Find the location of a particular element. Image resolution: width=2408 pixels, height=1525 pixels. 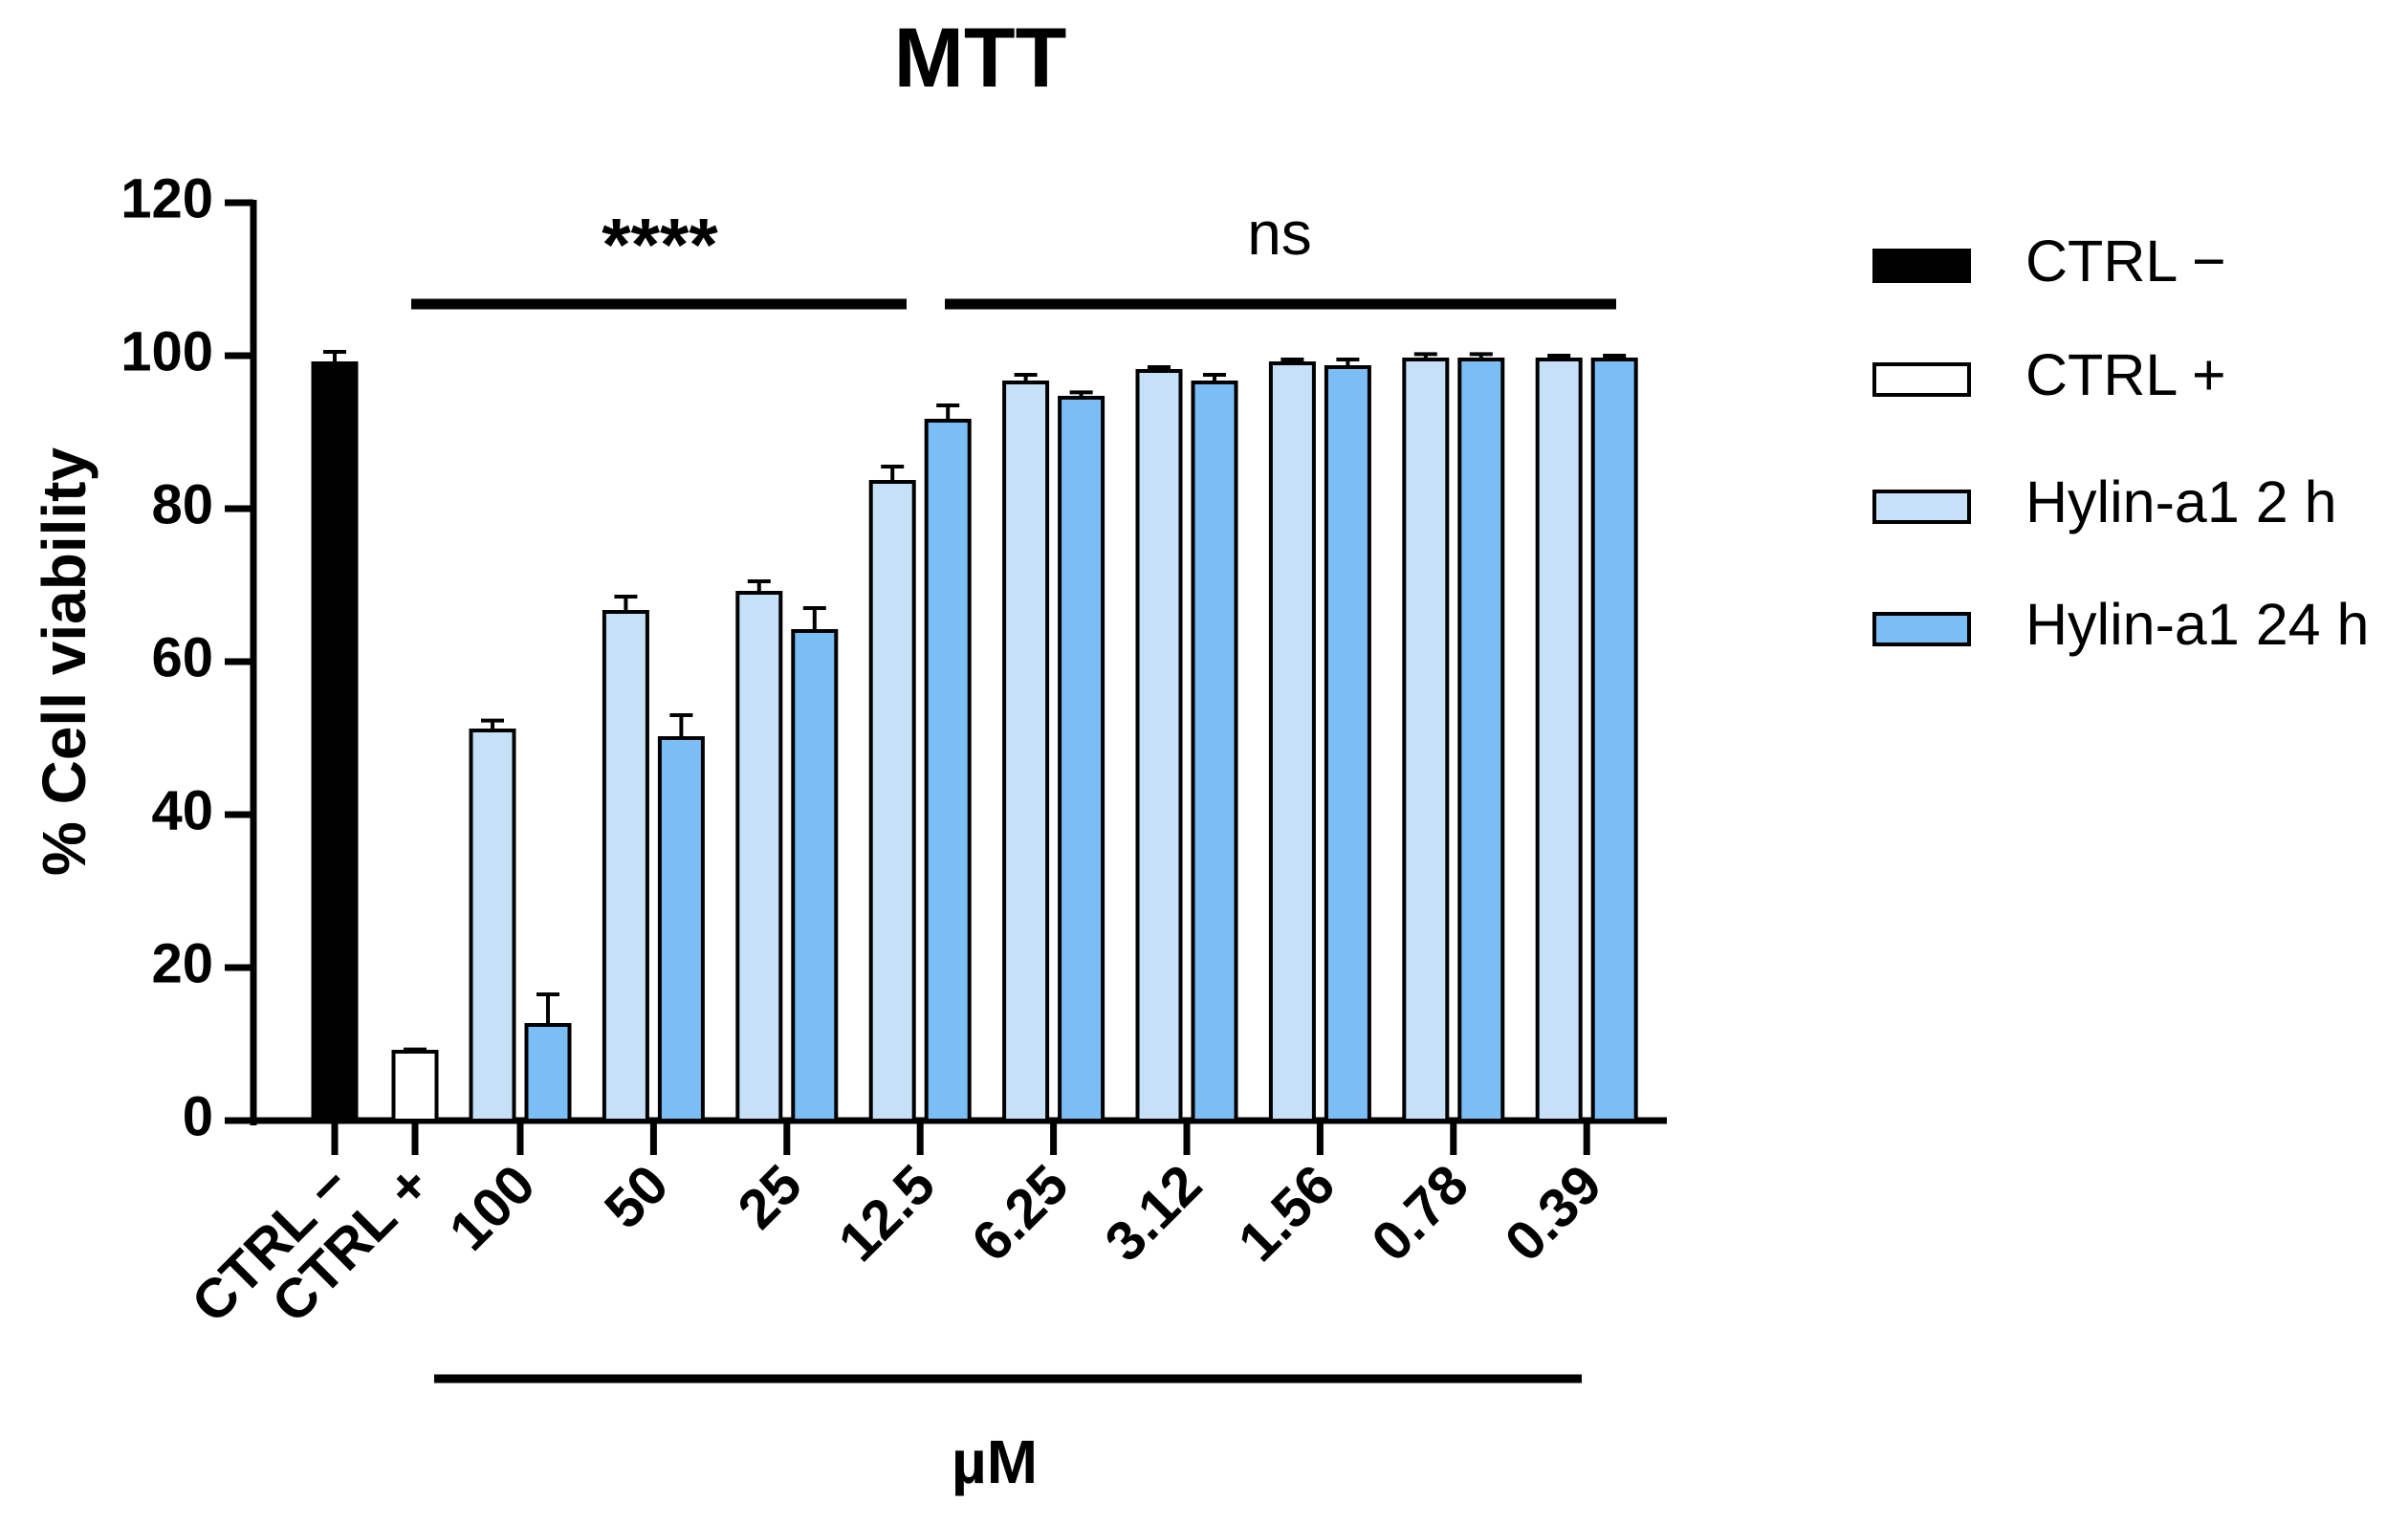

x-tick-label: 25 is located at coordinates (770, 1197).